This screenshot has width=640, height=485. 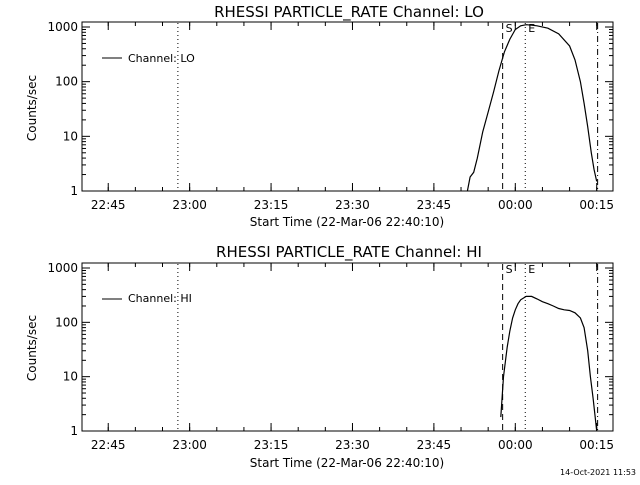 What do you see at coordinates (161, 58) in the screenshot?
I see `legend-label: Channel: LO` at bounding box center [161, 58].